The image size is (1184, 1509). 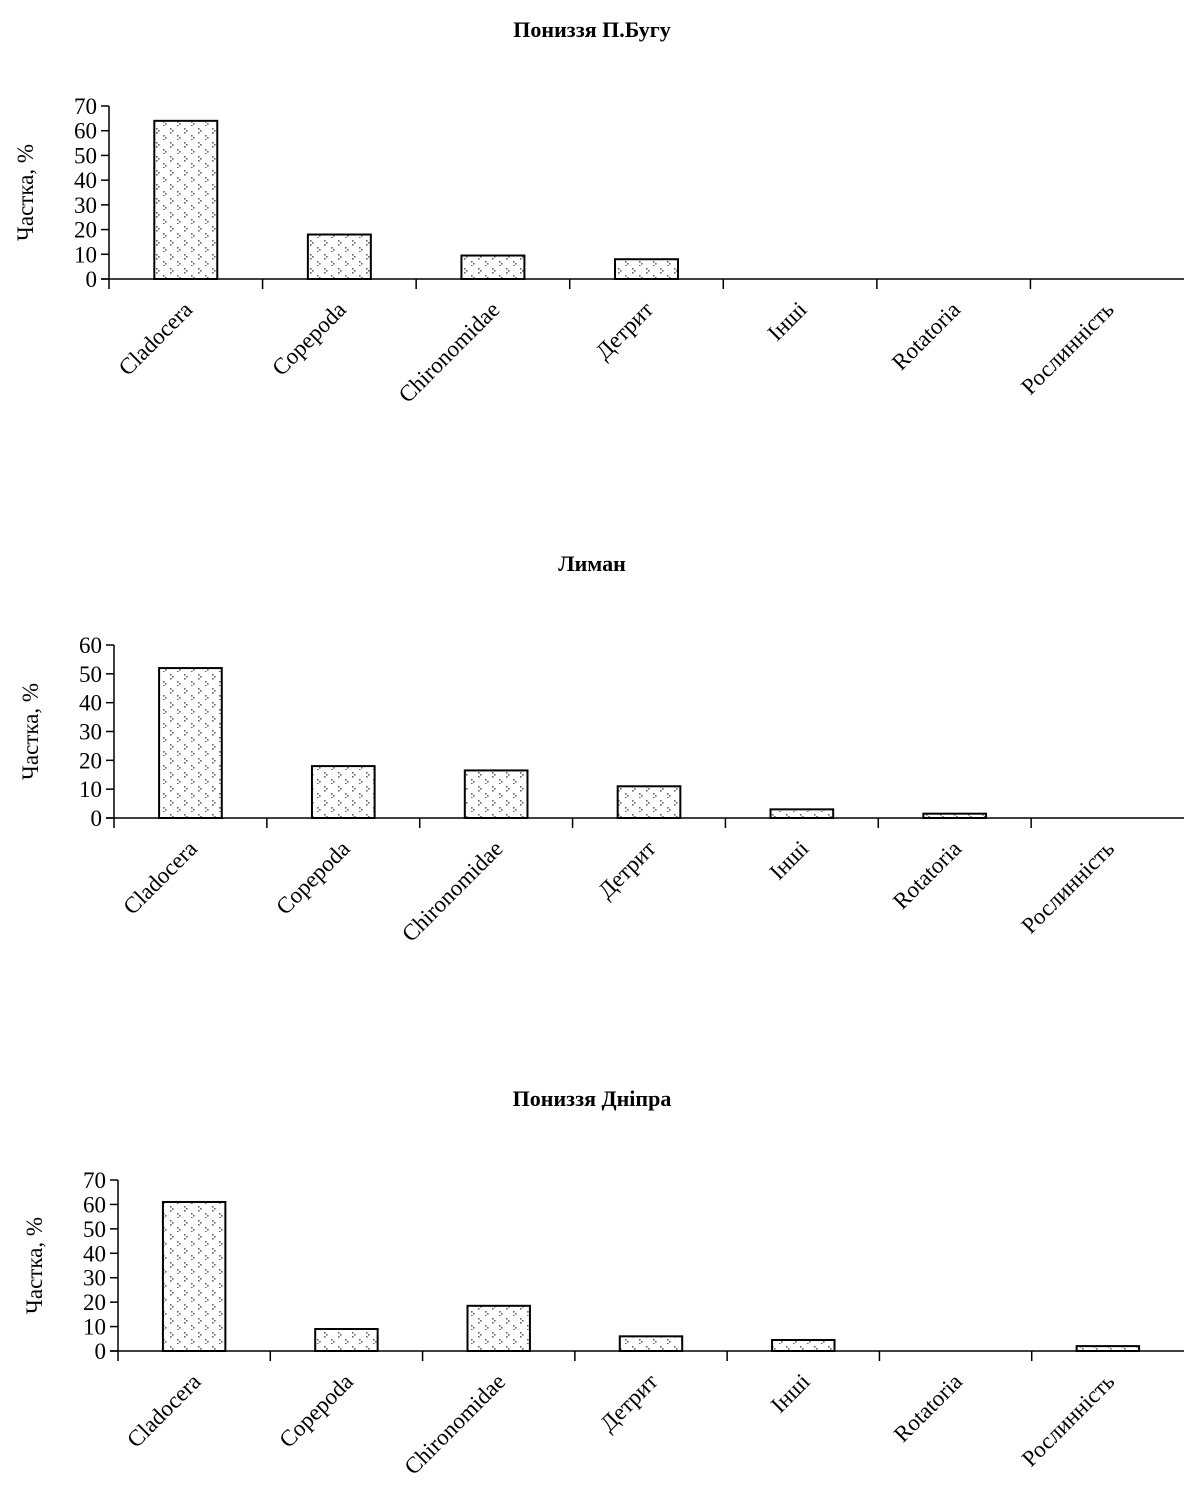 I want to click on chart-title: Пониззя П.Бугу, so click(x=591, y=29).